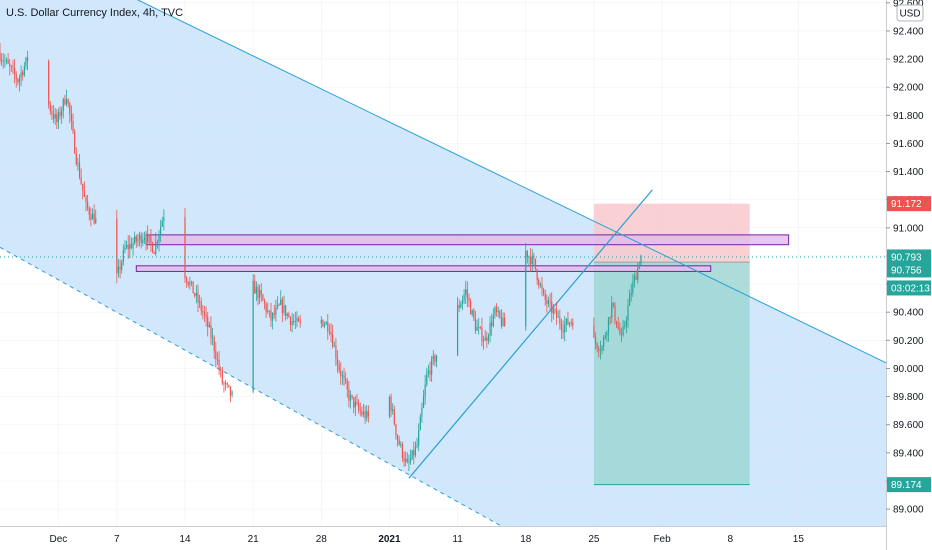 This screenshot has height=550, width=932. What do you see at coordinates (908, 116) in the screenshot?
I see `price-tick-label: 91.800` at bounding box center [908, 116].